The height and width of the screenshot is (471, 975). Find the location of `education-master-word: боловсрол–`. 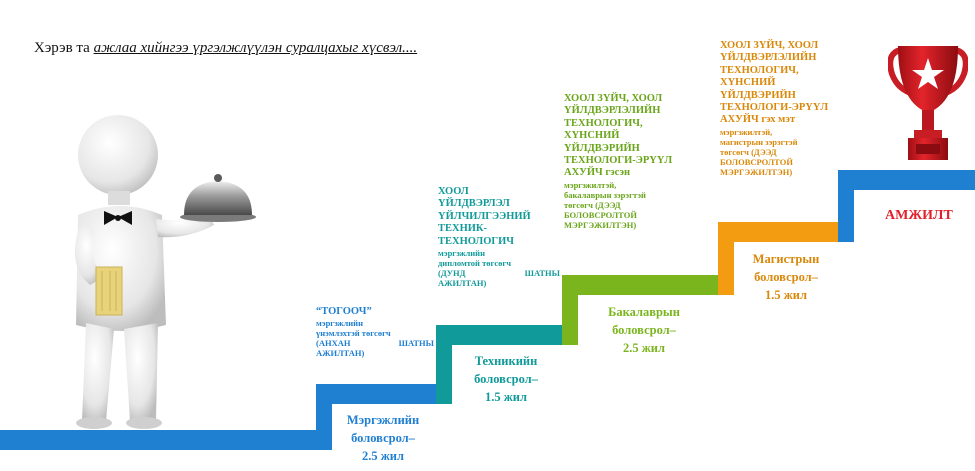

education-master-word: боловсрол– is located at coordinates (786, 277).